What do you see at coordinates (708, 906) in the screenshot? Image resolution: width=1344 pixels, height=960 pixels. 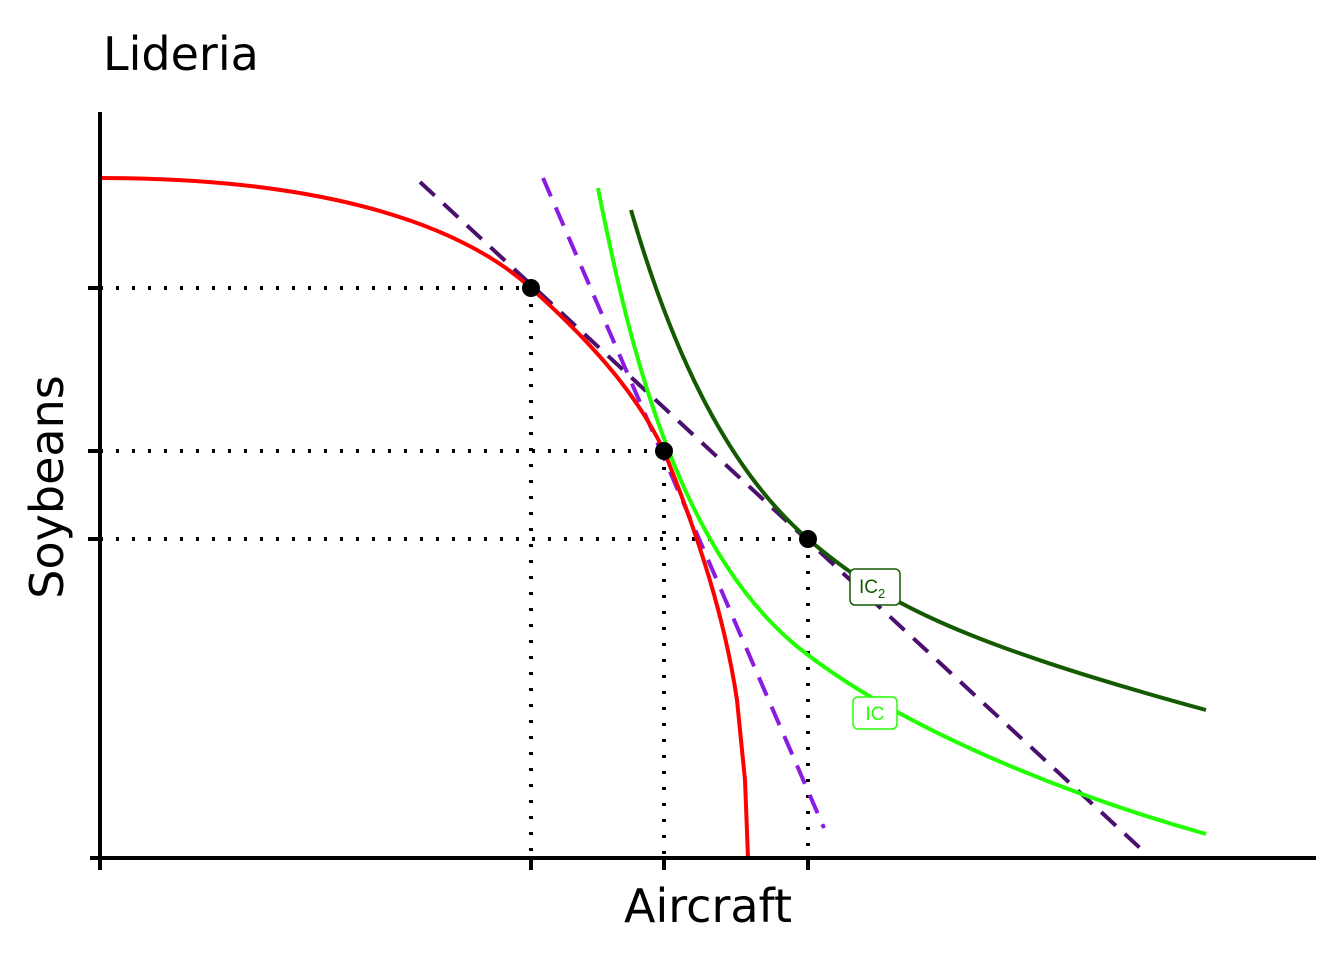 I see `x-axis-label: Aircraft` at bounding box center [708, 906].